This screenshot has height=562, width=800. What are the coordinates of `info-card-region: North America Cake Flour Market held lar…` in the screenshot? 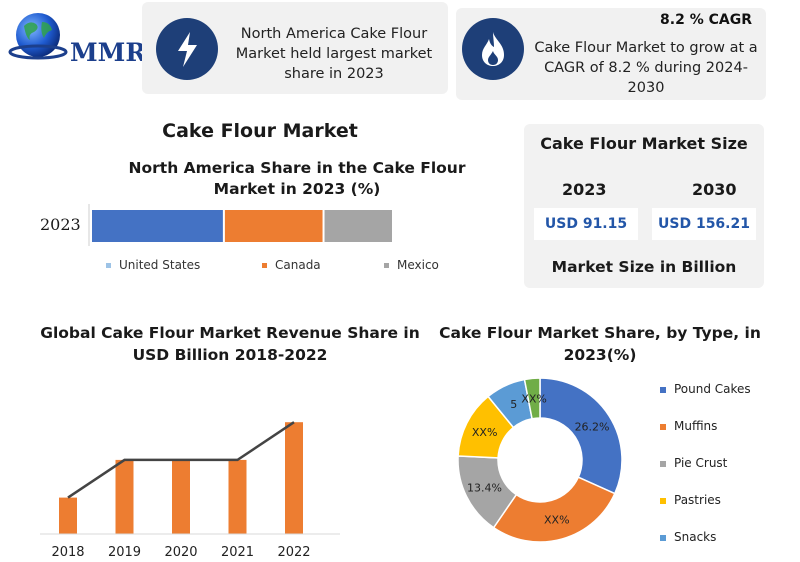 It's located at (295, 48).